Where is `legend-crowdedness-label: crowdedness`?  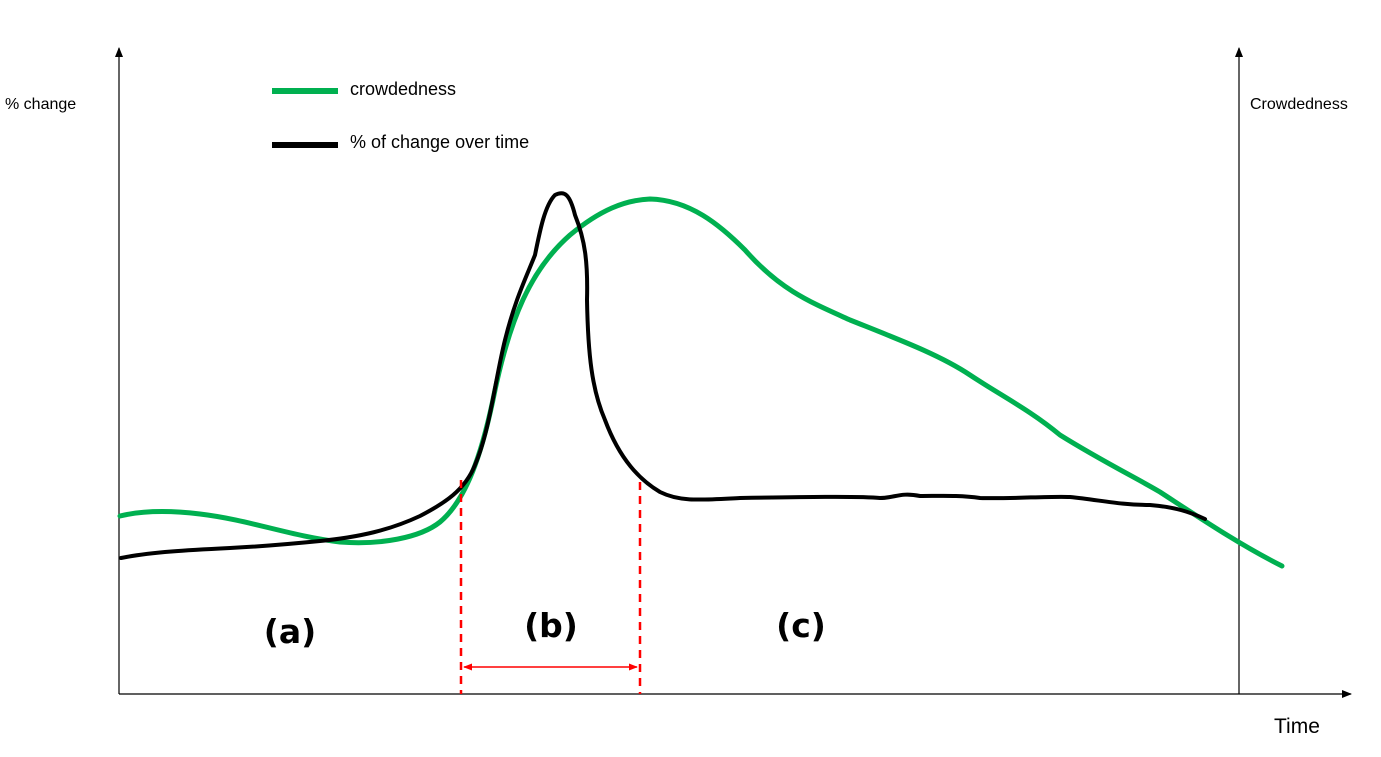 legend-crowdedness-label: crowdedness is located at coordinates (403, 89).